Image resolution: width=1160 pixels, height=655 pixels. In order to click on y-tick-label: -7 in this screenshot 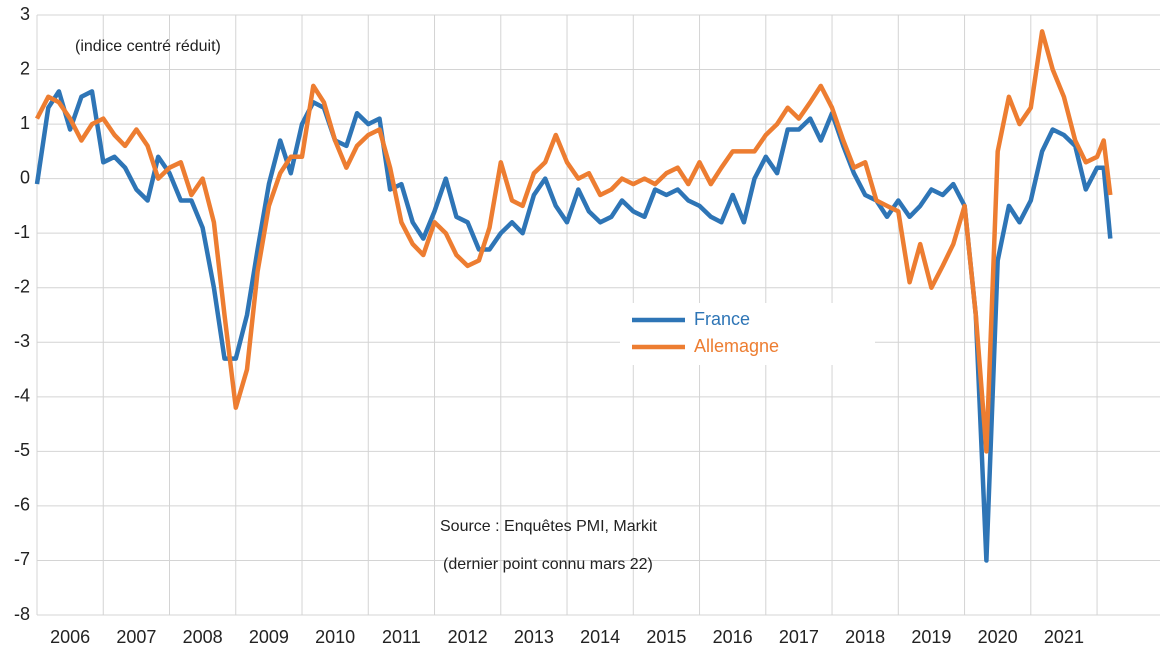, I will do `click(22, 559)`.